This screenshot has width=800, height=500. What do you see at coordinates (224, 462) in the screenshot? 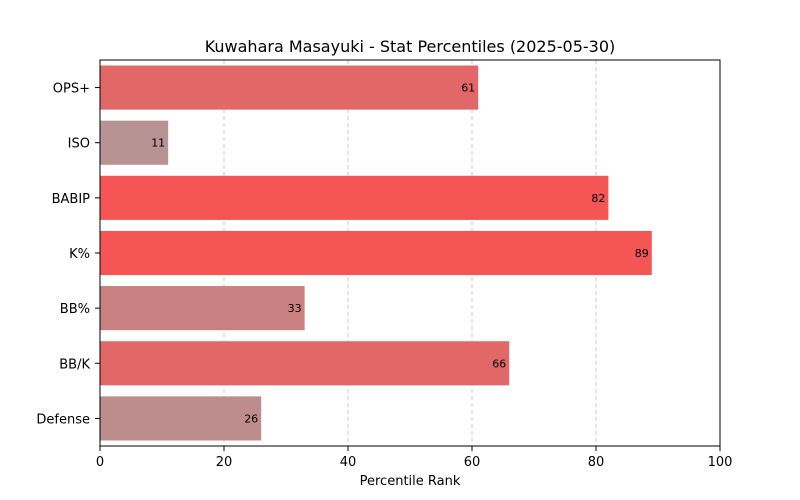
I see `x-tick-label: 20` at bounding box center [224, 462].